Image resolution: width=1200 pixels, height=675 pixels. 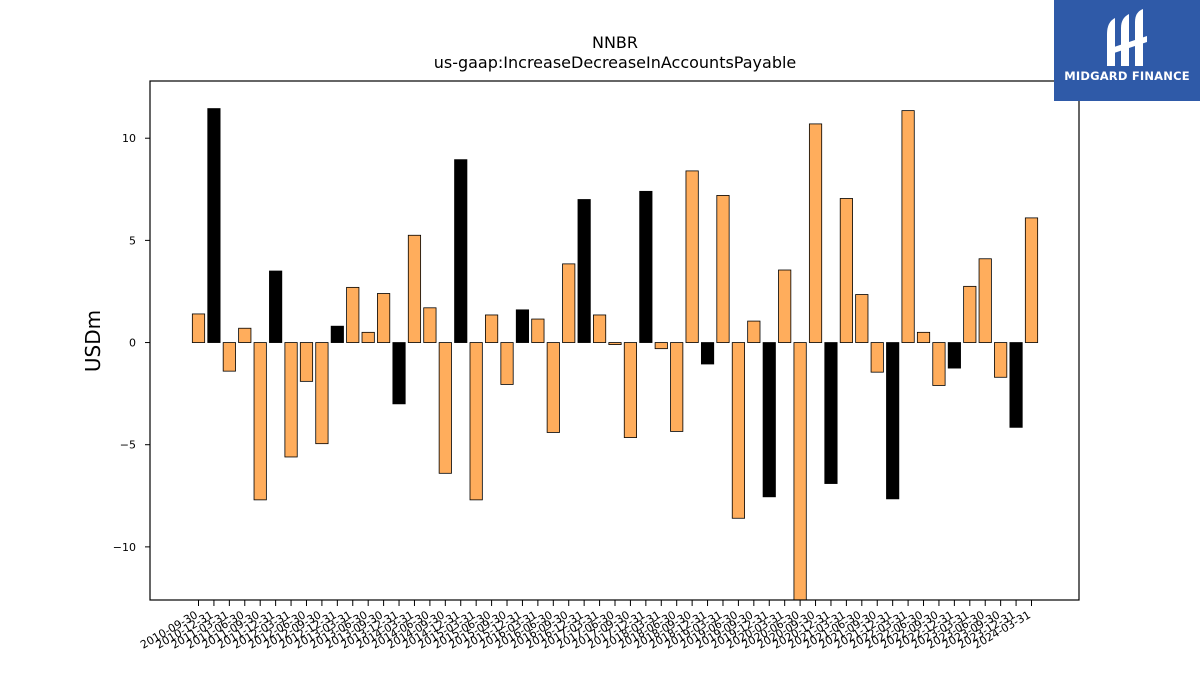 What do you see at coordinates (128, 445) in the screenshot?
I see `y-tick-label: −5` at bounding box center [128, 445].